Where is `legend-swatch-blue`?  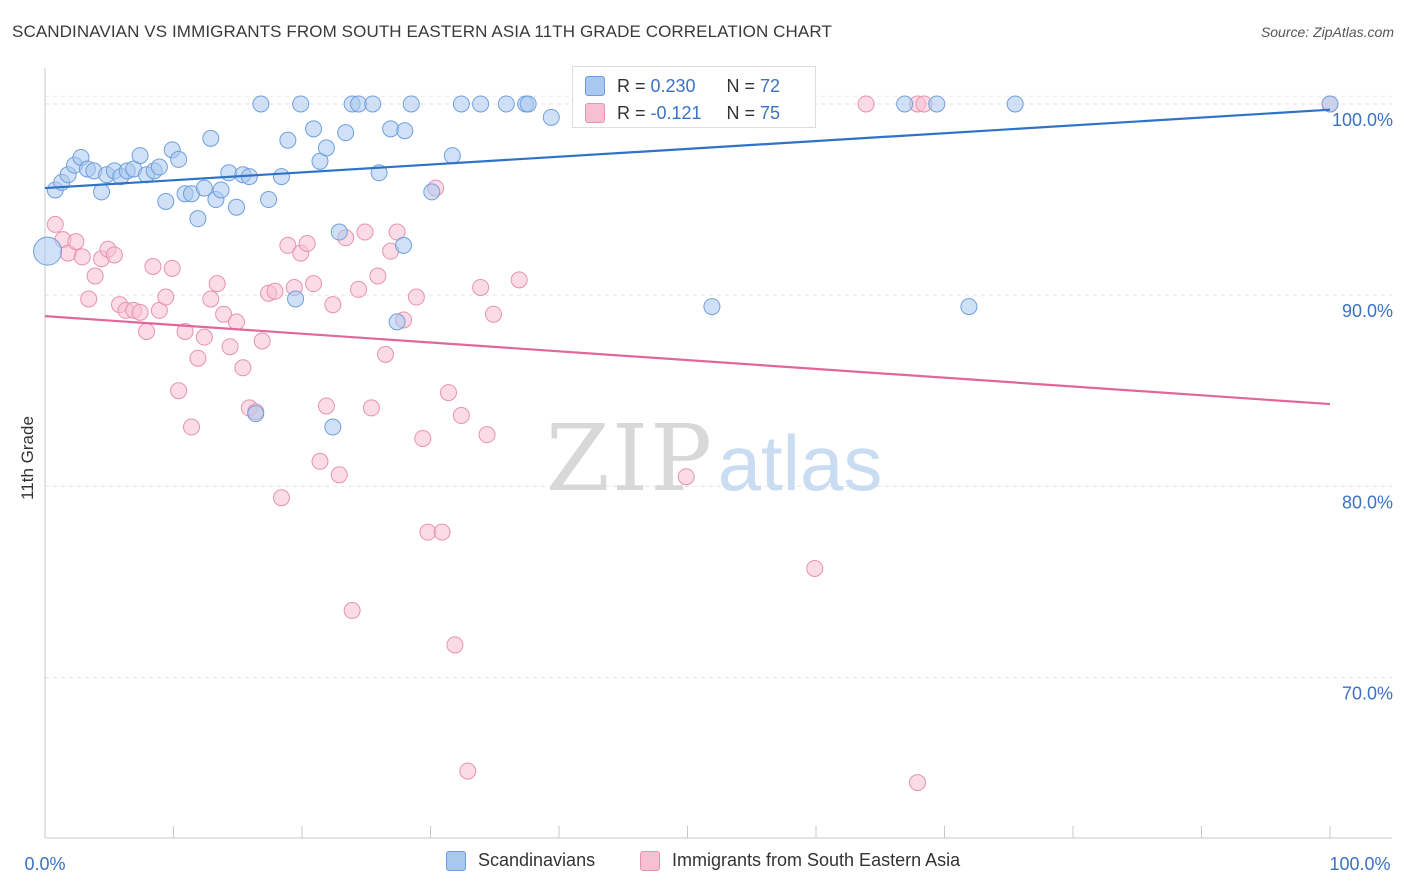 legend-swatch-blue is located at coordinates (456, 860).